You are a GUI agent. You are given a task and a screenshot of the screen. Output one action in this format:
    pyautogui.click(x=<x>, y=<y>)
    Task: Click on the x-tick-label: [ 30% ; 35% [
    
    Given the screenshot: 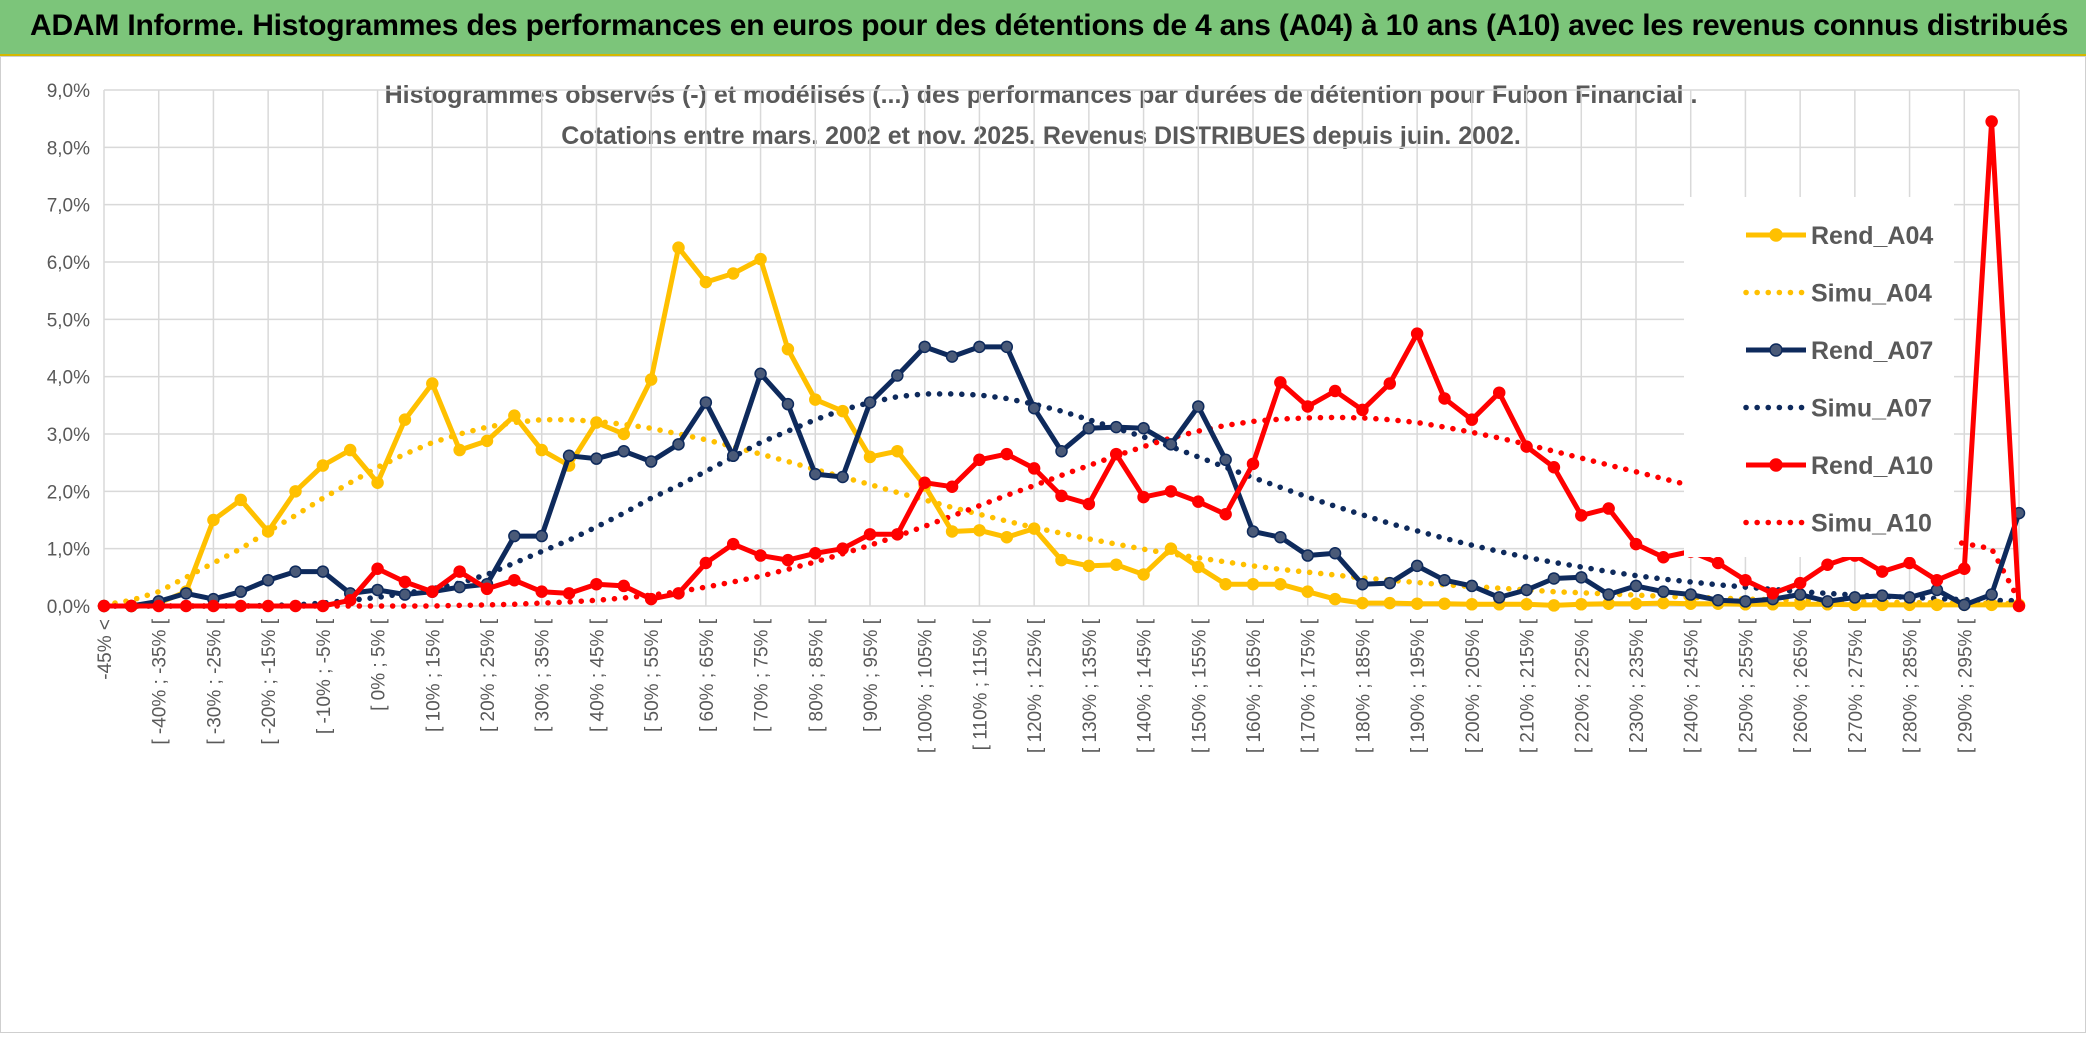 What is the action you would take?
    pyautogui.click(x=543, y=675)
    